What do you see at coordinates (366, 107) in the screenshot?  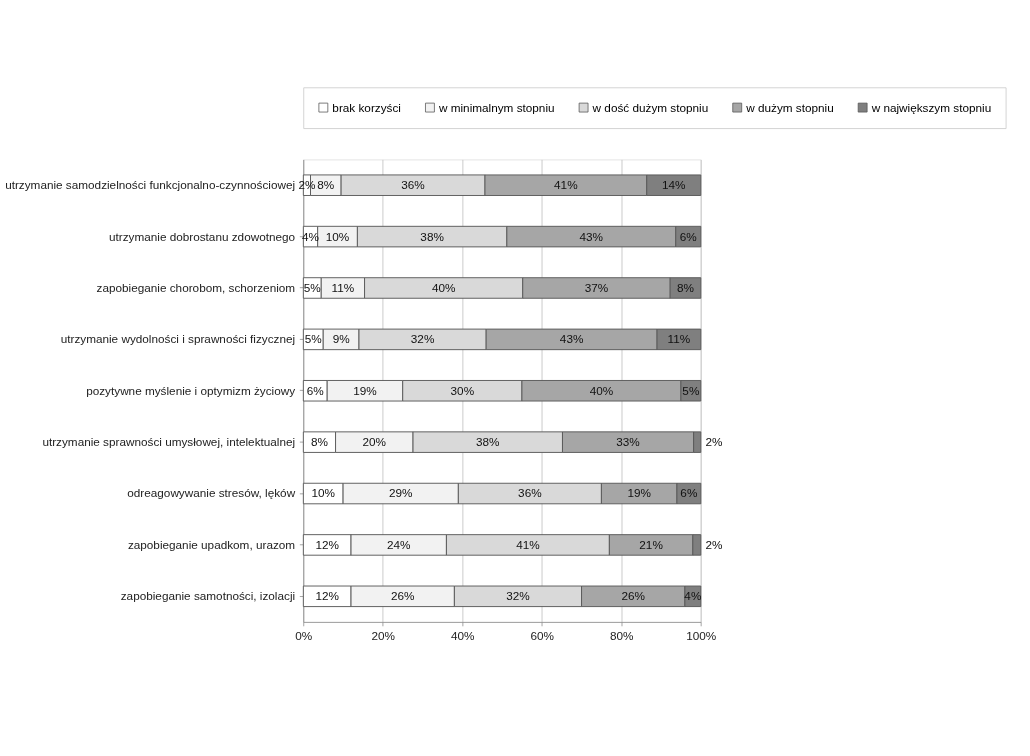 I see `legend-label: brak korzyści` at bounding box center [366, 107].